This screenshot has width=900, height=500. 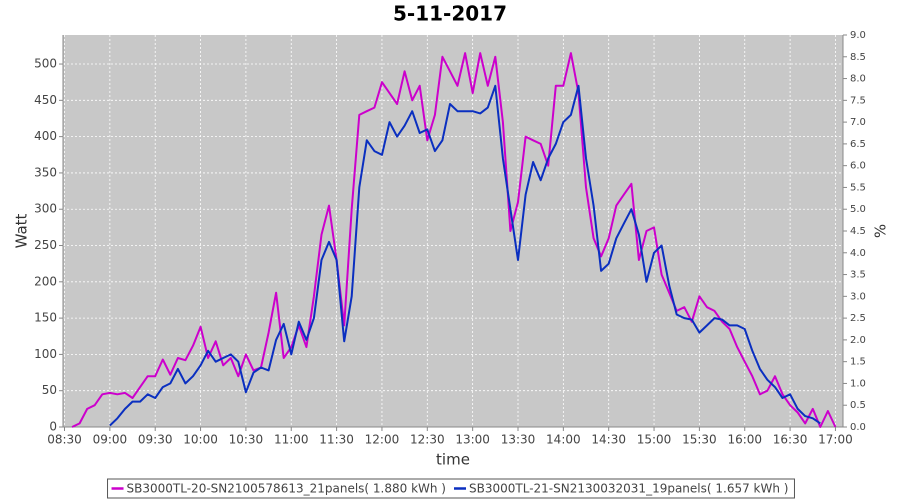 What do you see at coordinates (858, 340) in the screenshot?
I see `y2-tick-label: 2.0` at bounding box center [858, 340].